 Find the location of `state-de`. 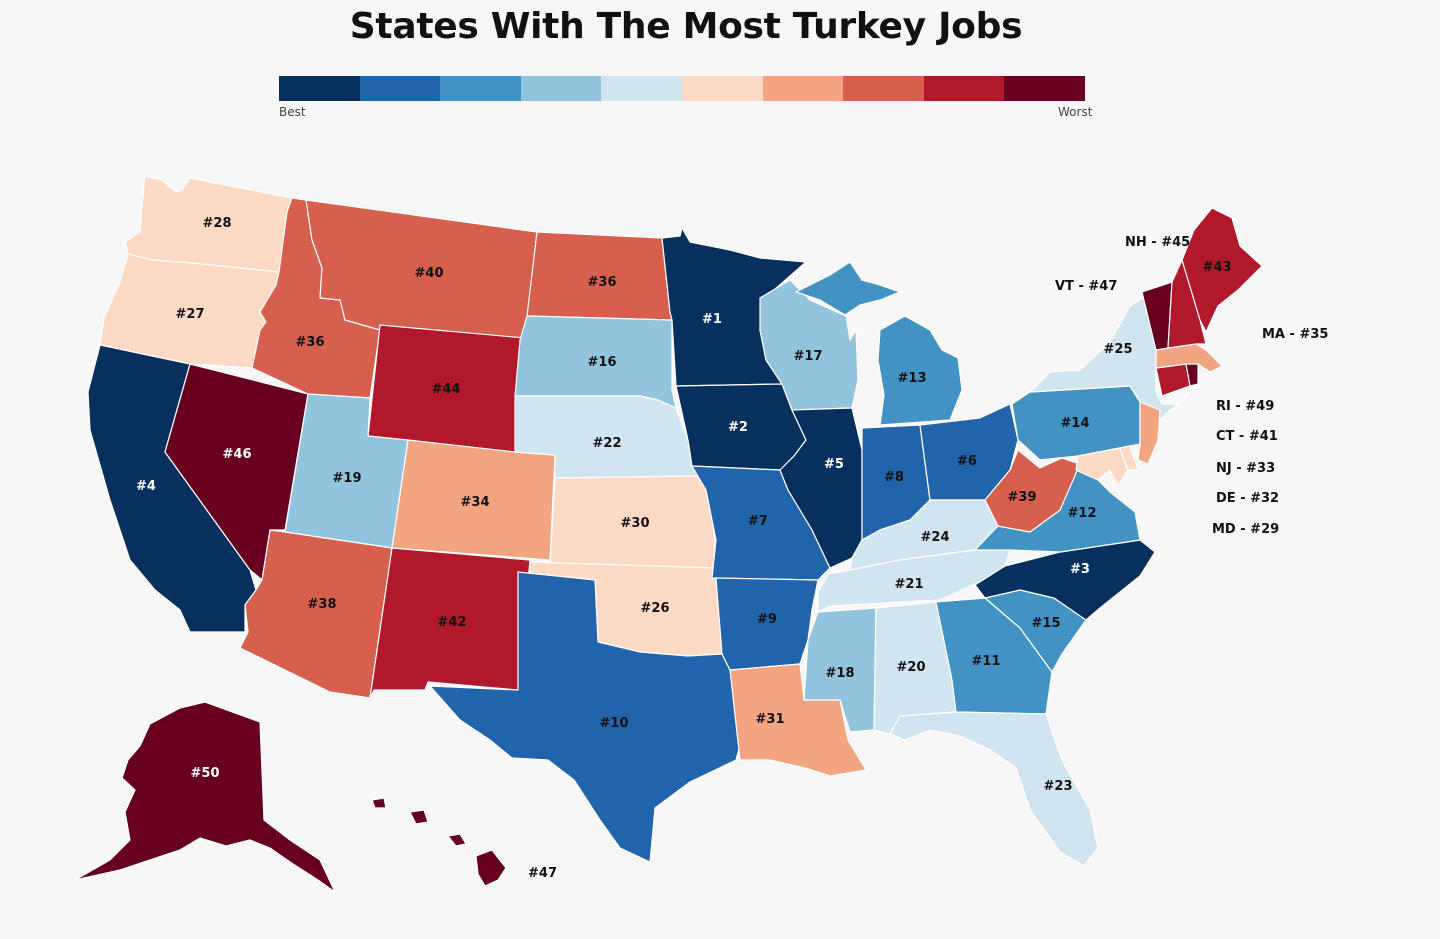

state-de is located at coordinates (1129, 458).